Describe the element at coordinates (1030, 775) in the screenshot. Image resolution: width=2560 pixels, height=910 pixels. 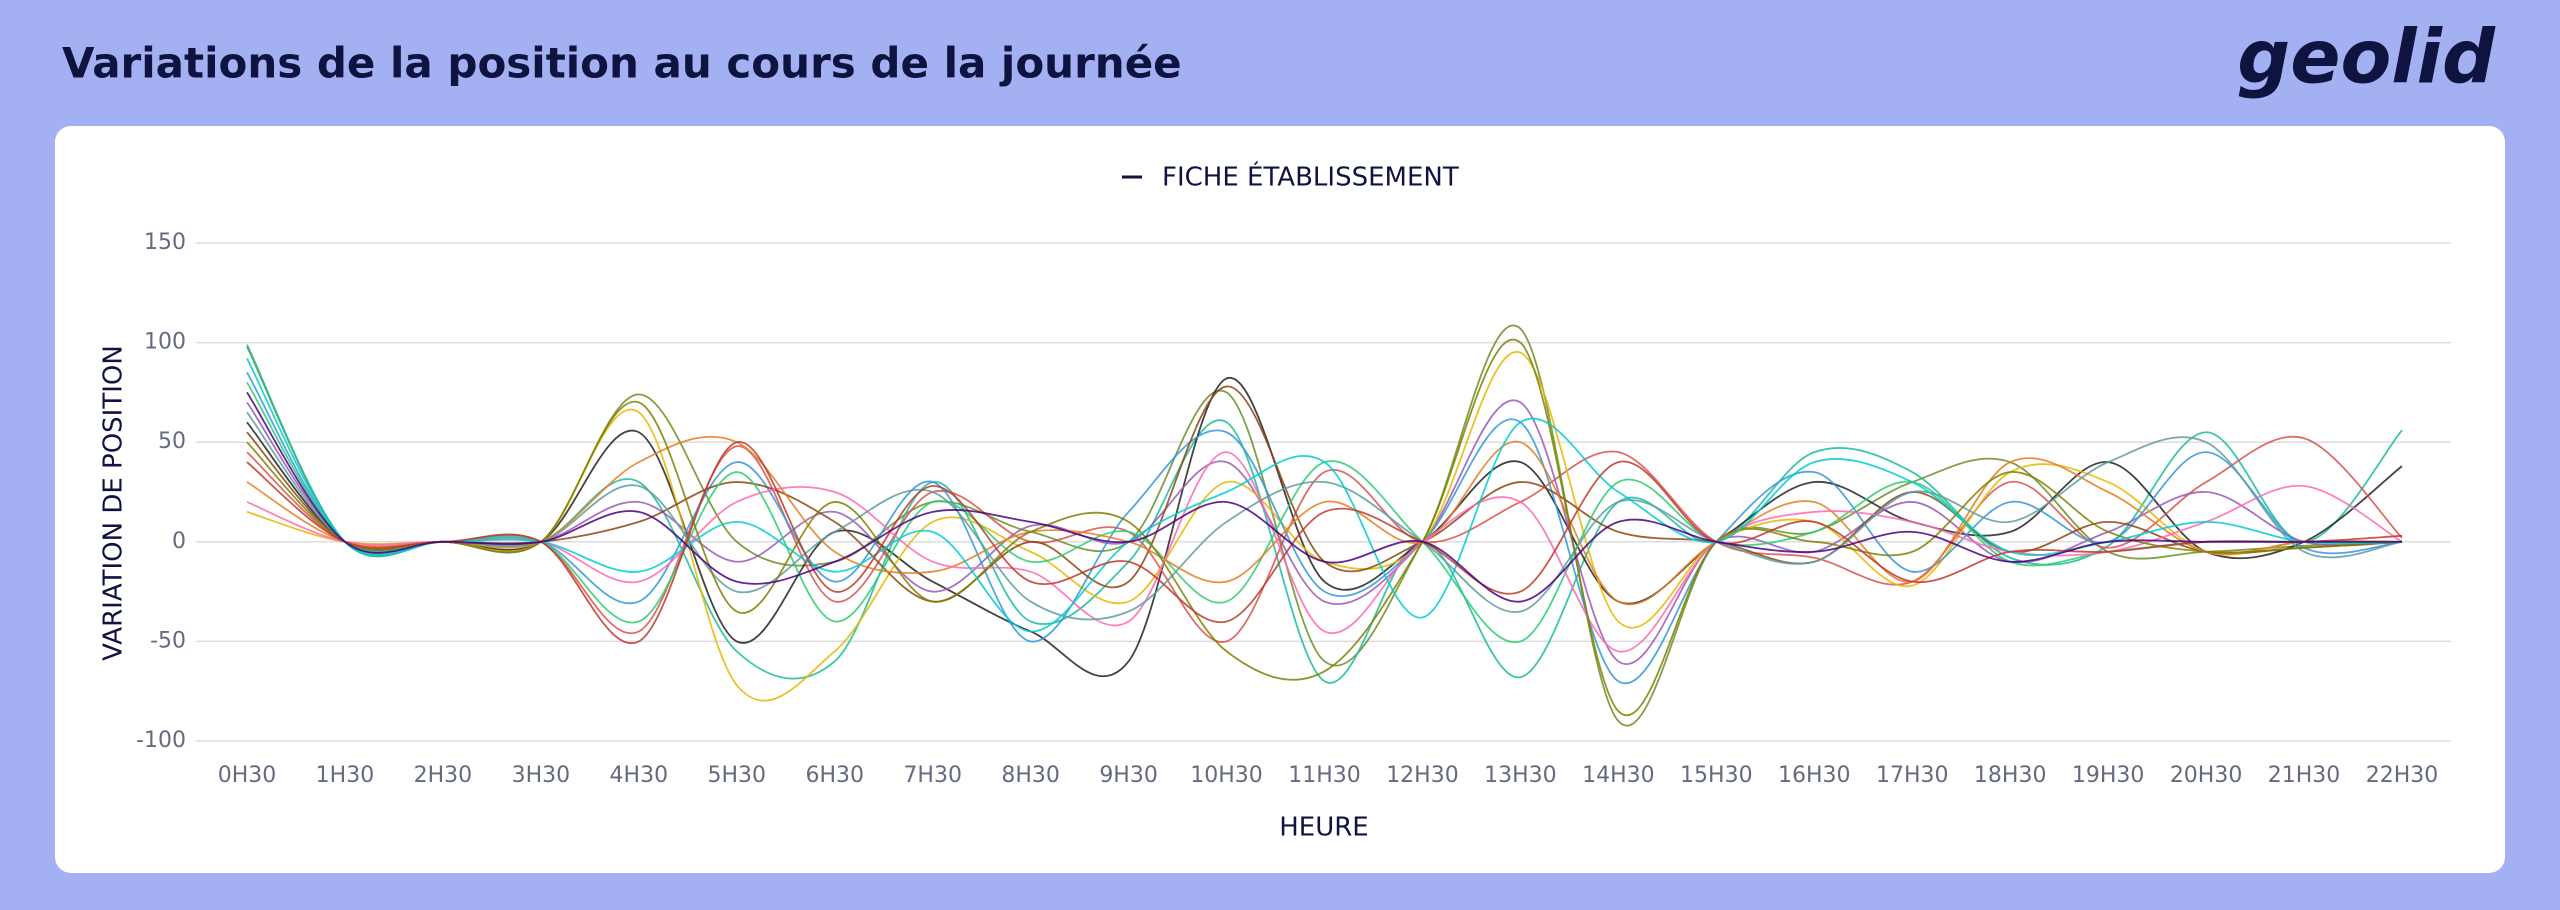
I see `x-tick-label: 8H30` at that location.